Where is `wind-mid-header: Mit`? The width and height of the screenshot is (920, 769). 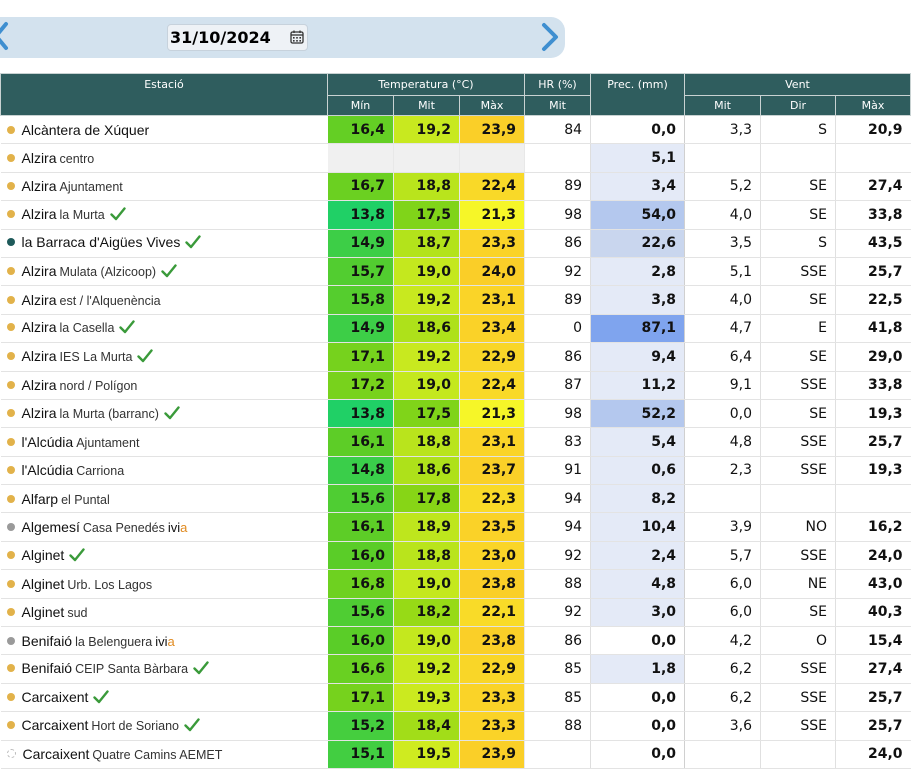
wind-mid-header: Mit is located at coordinates (723, 105).